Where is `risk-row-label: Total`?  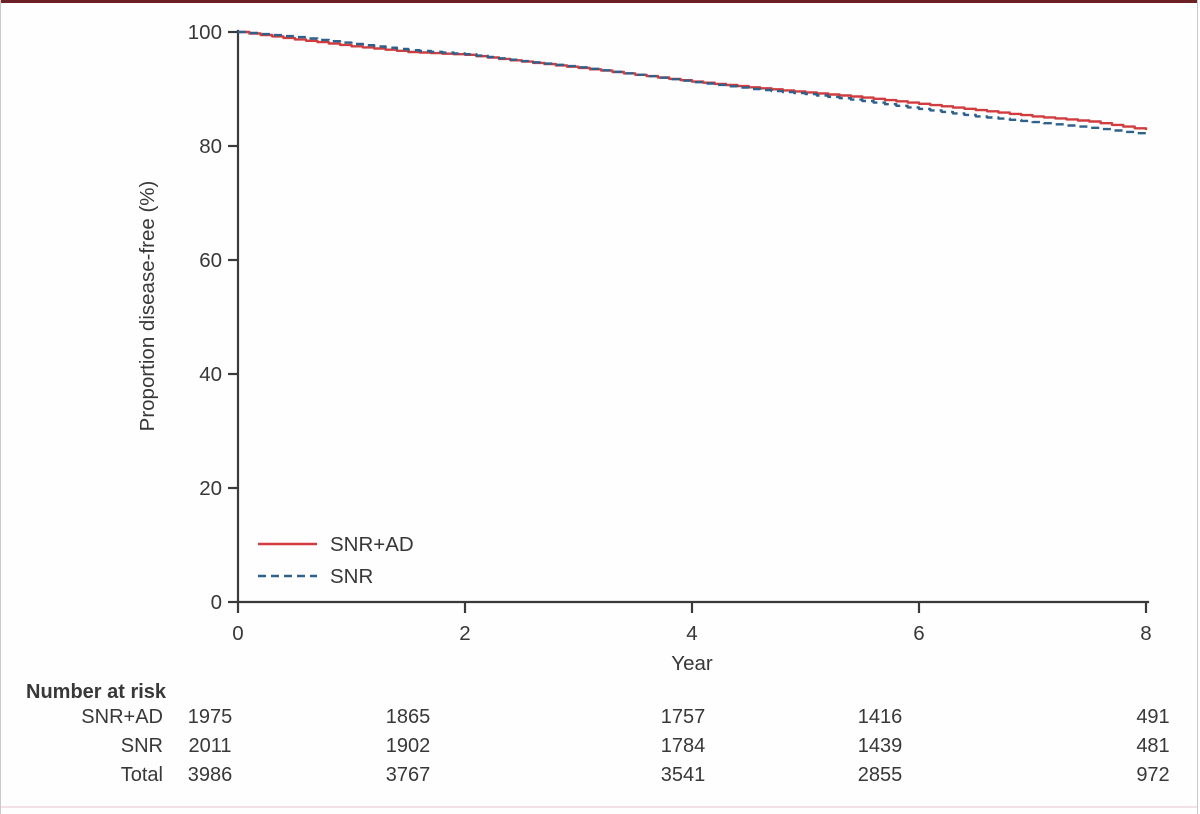
risk-row-label: Total is located at coordinates (141, 775).